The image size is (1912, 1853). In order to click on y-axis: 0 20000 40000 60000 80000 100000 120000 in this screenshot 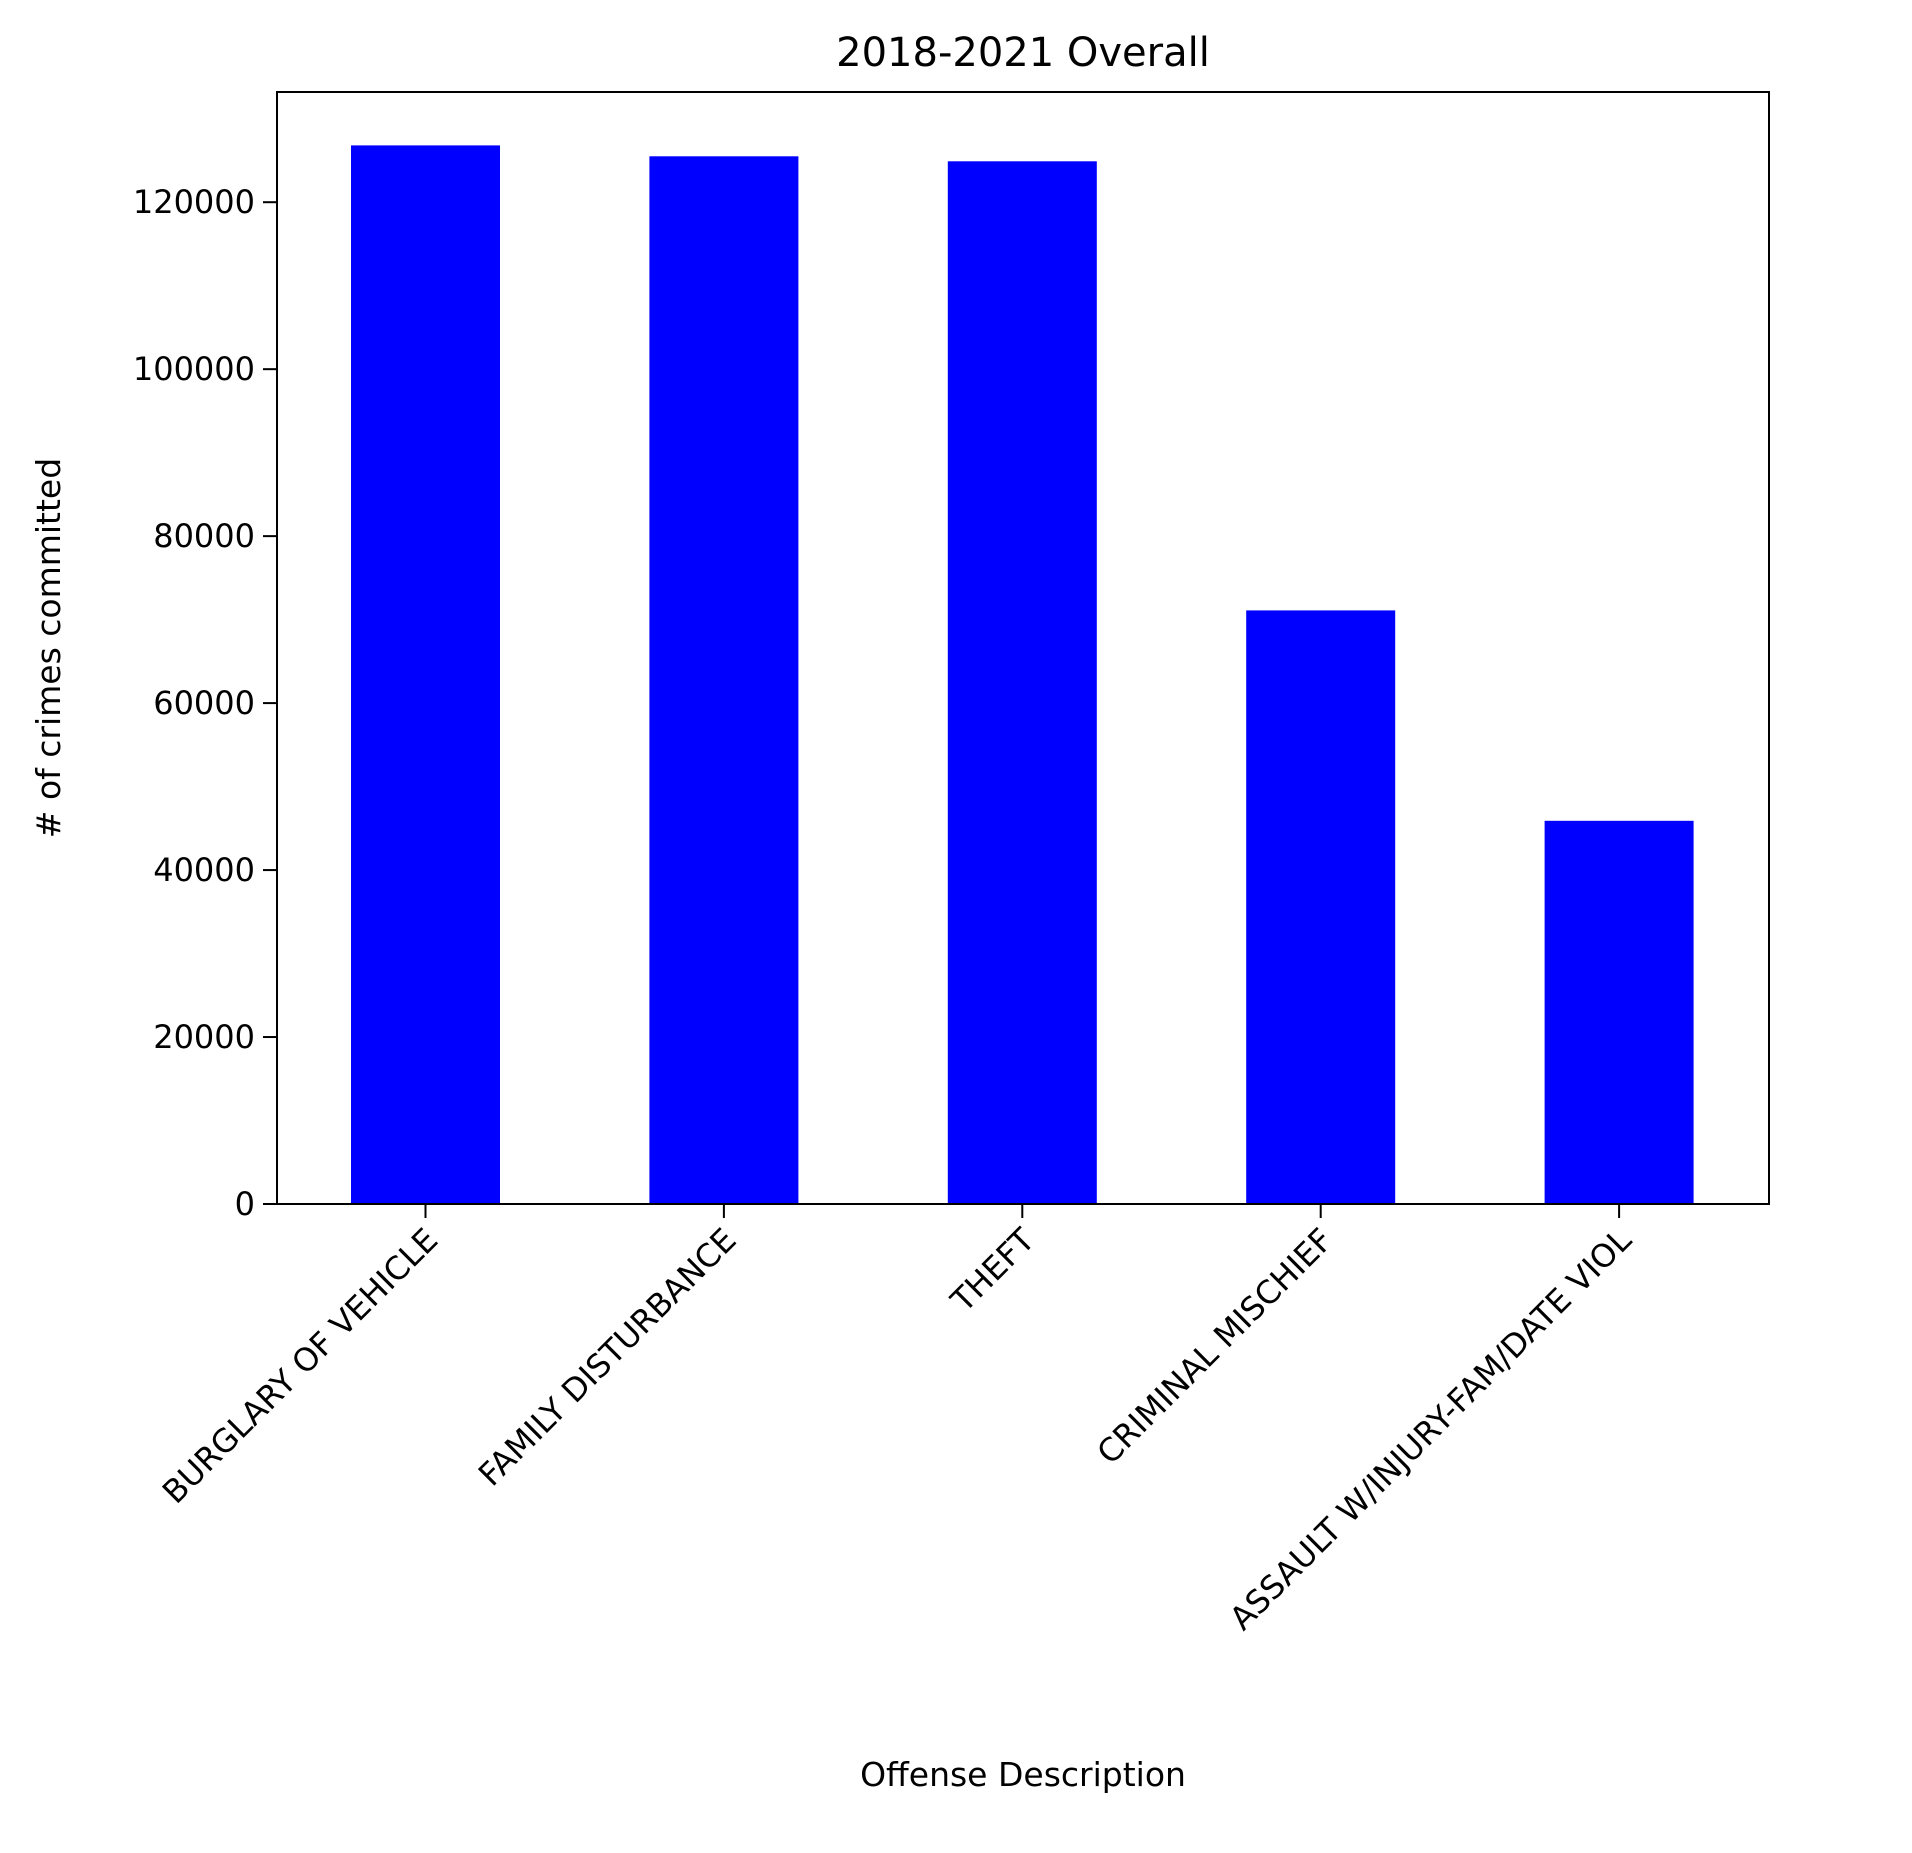, I will do `click(205, 703)`.